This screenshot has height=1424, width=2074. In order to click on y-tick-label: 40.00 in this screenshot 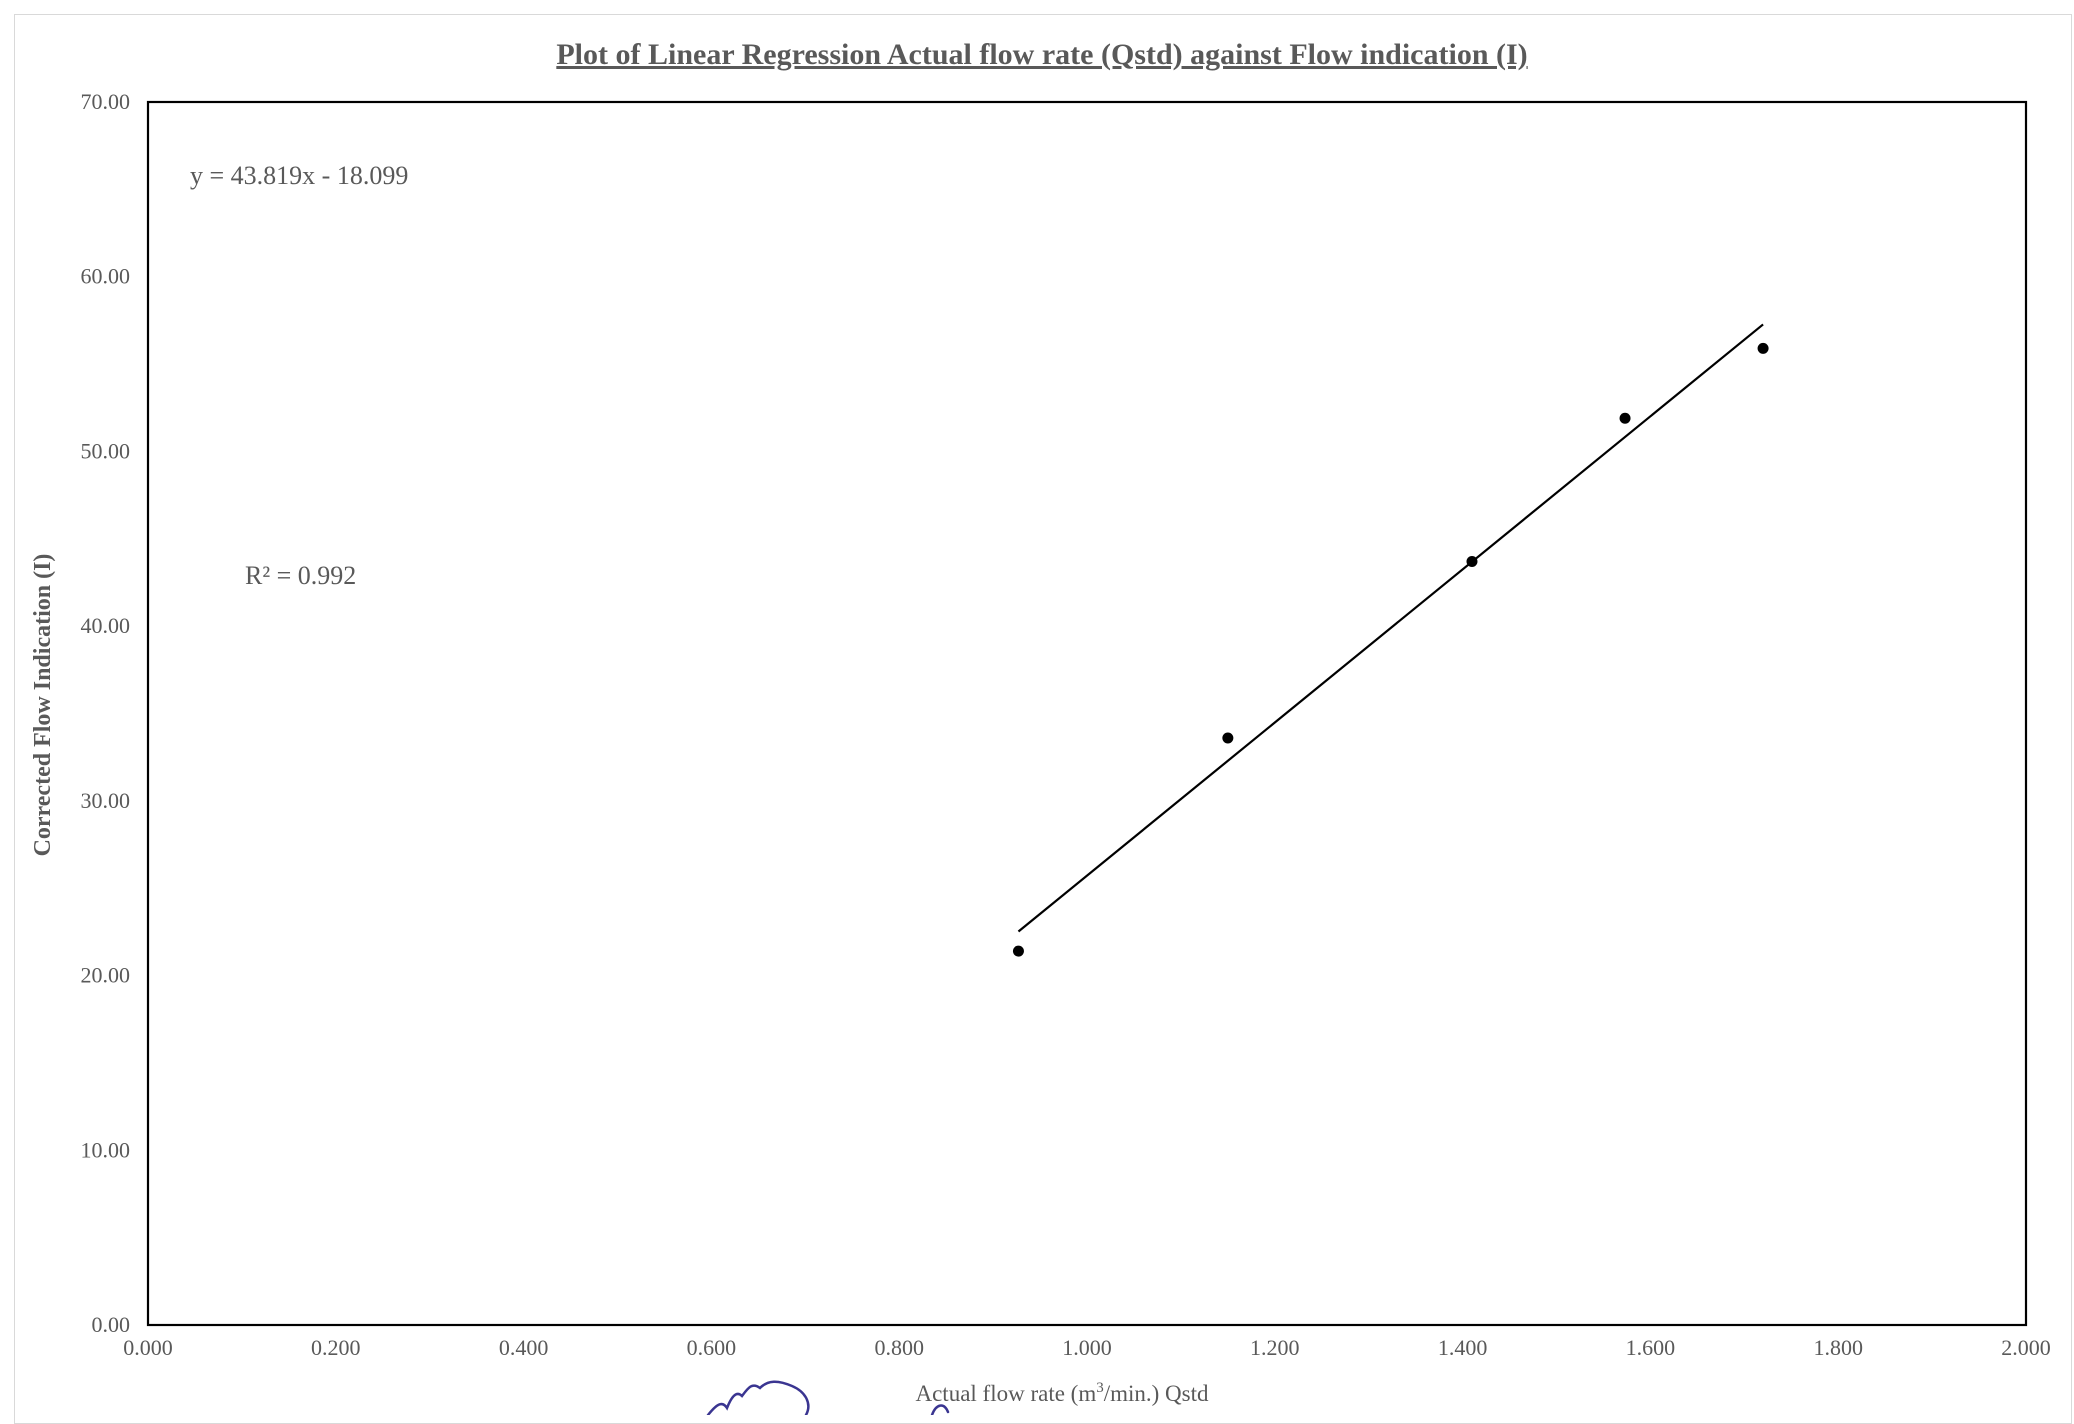, I will do `click(106, 625)`.